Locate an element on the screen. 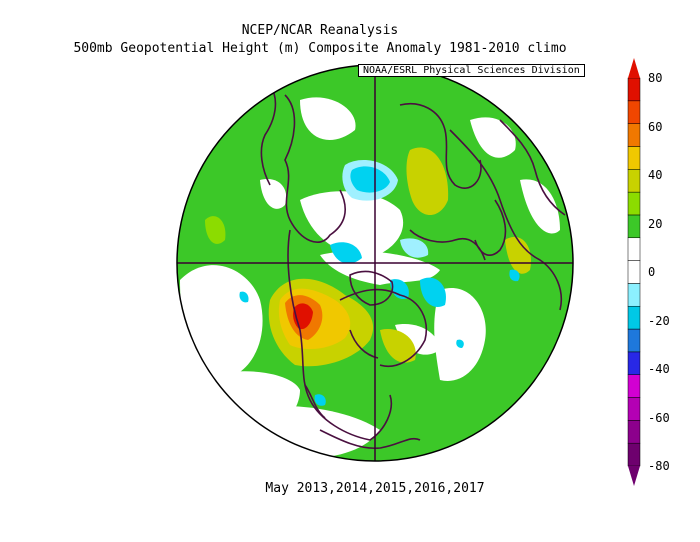 The height and width of the screenshot is (542, 700). credit-label: NOAA/ESRL Physical Sciences Division is located at coordinates (471, 70).